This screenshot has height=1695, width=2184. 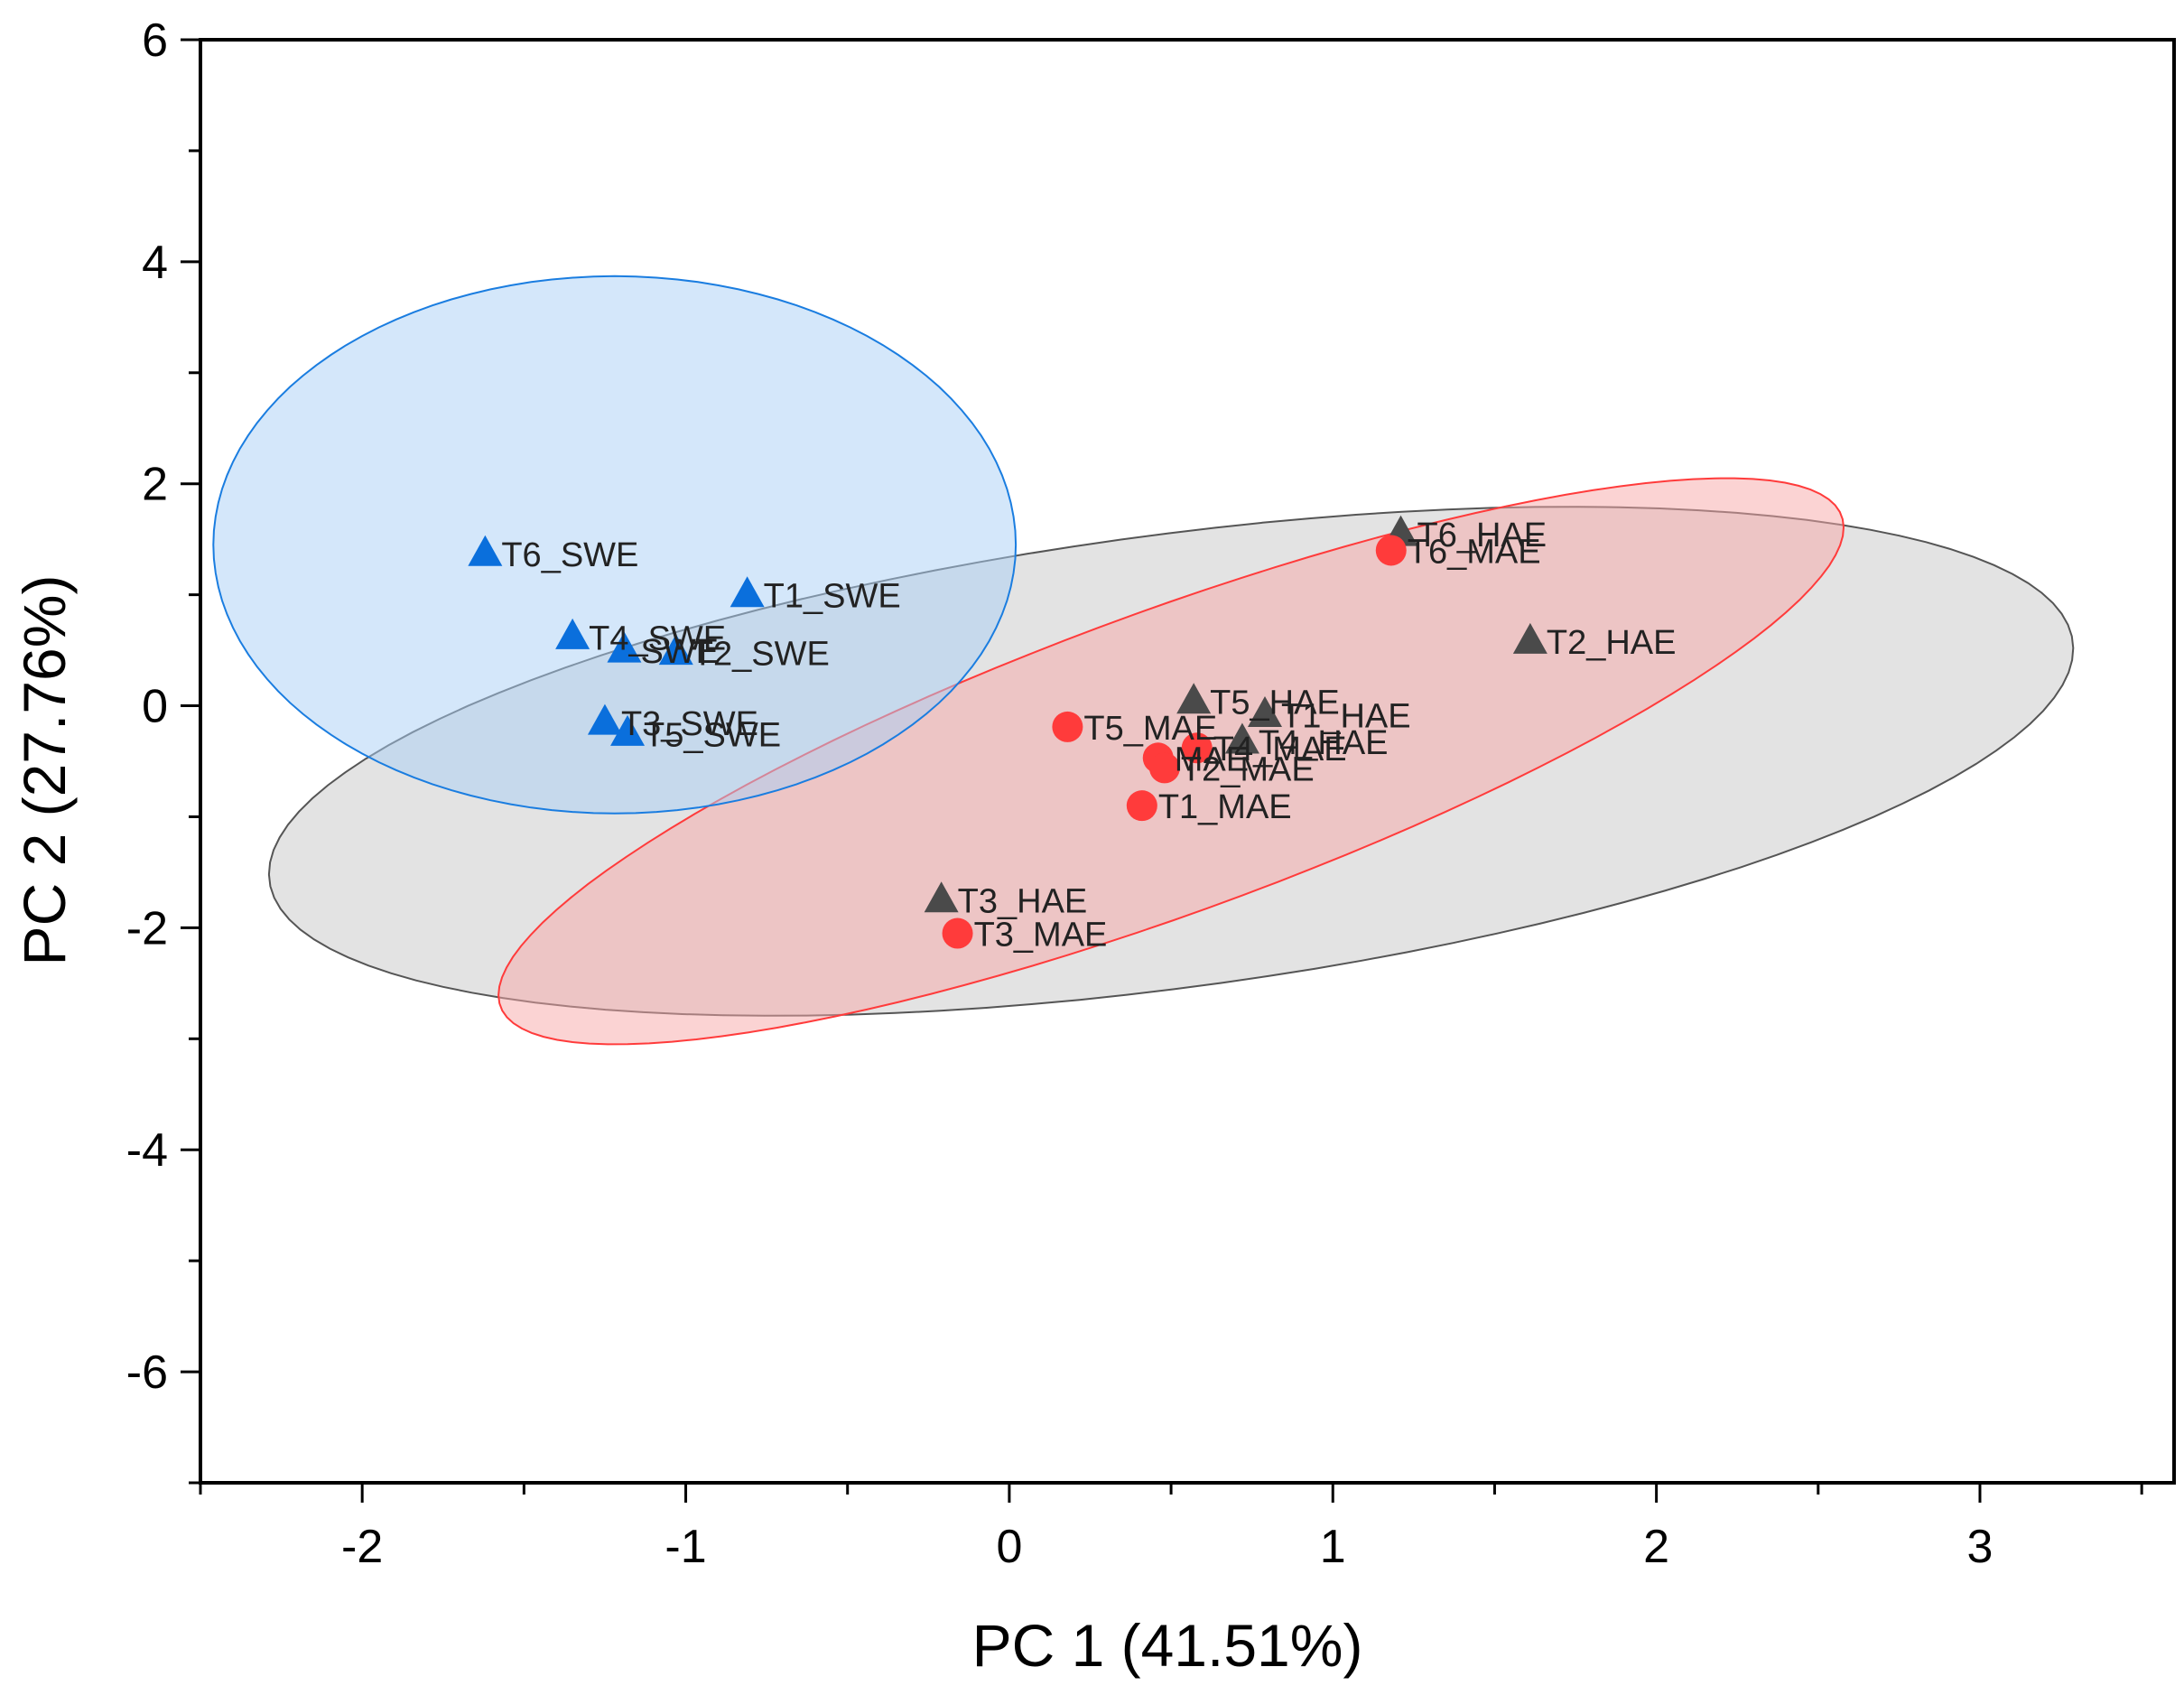 What do you see at coordinates (1141, 806) in the screenshot?
I see `point-t1-mae` at bounding box center [1141, 806].